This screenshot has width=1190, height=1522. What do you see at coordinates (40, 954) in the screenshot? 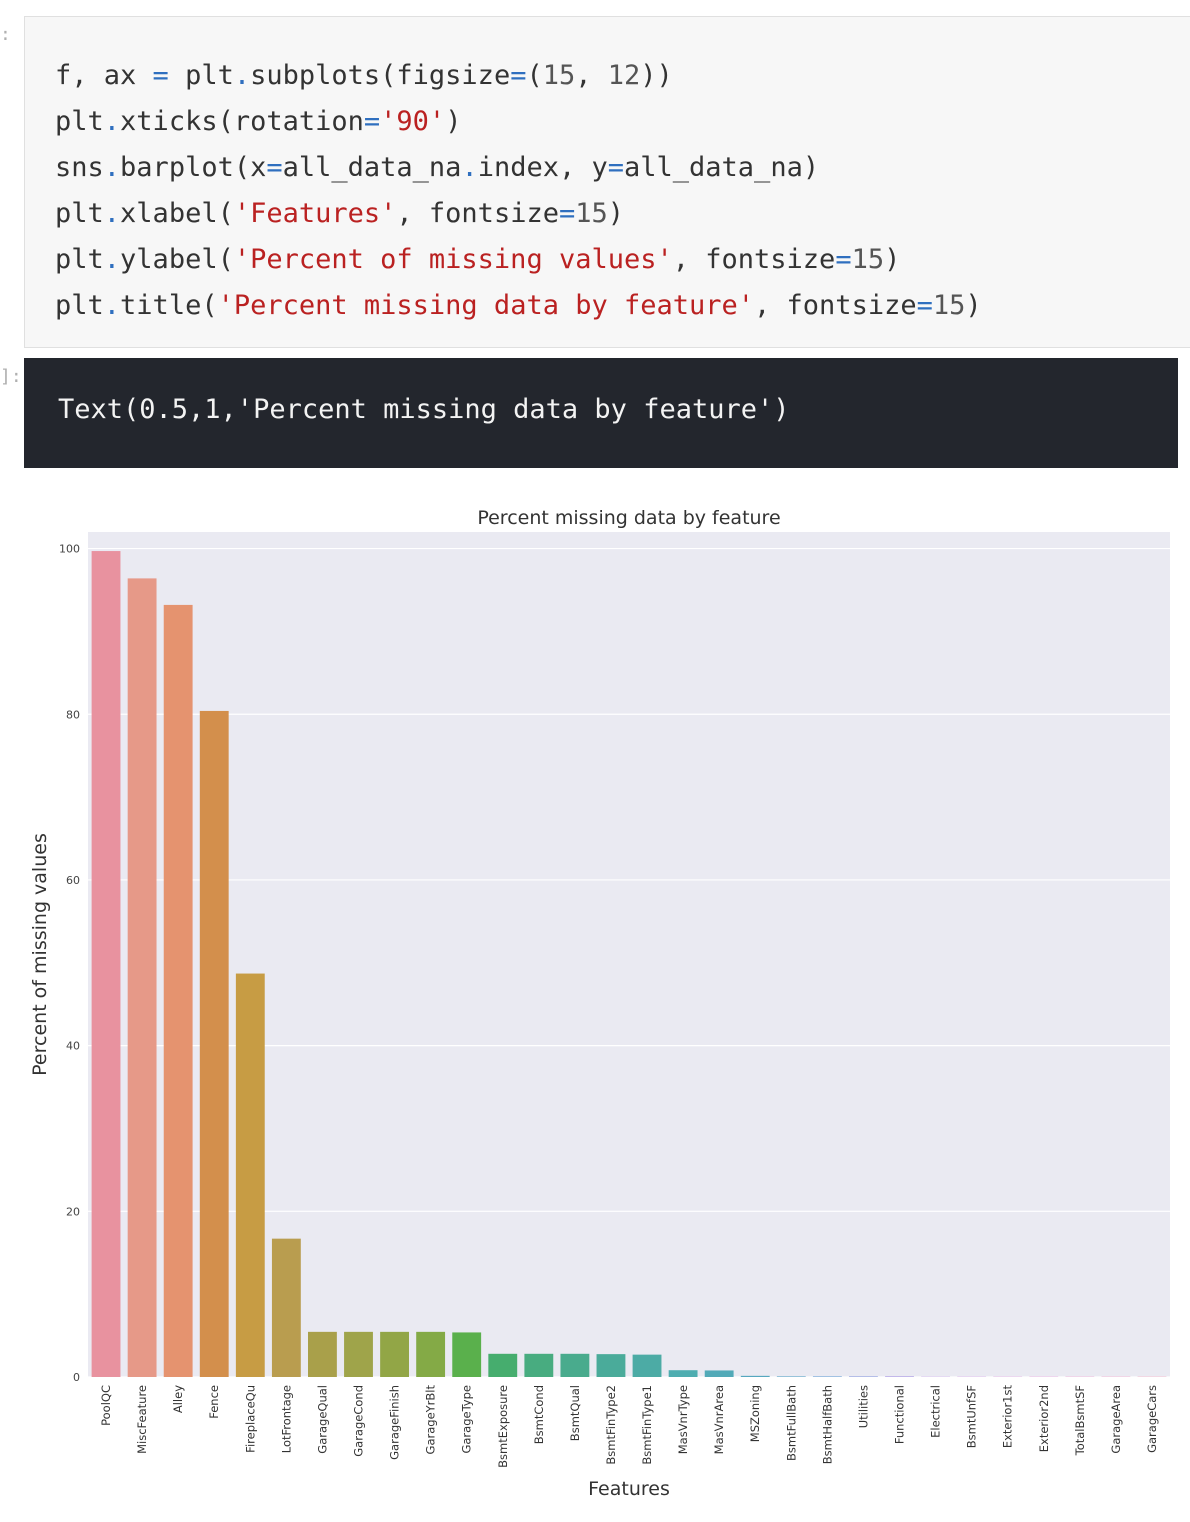
I see `y-axis-label: Percent of missing values` at bounding box center [40, 954].